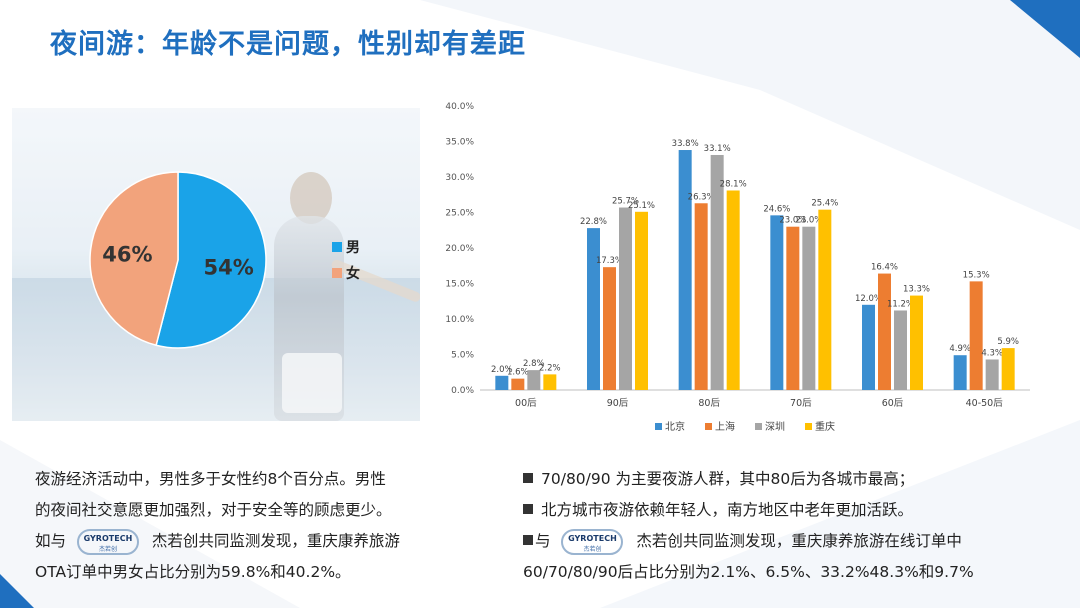  I want to click on pie-legend: 男 女, so click(346, 260).